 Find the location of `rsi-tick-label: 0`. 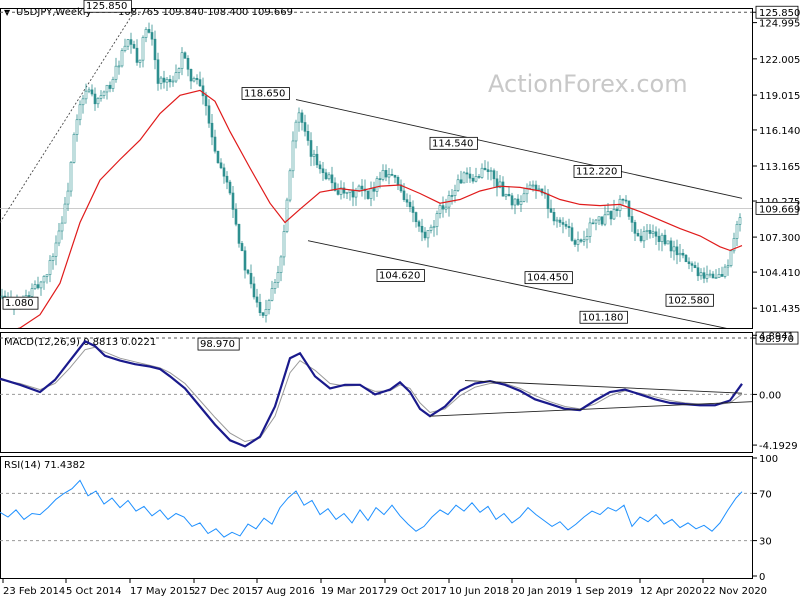

rsi-tick-label: 0 is located at coordinates (762, 577).